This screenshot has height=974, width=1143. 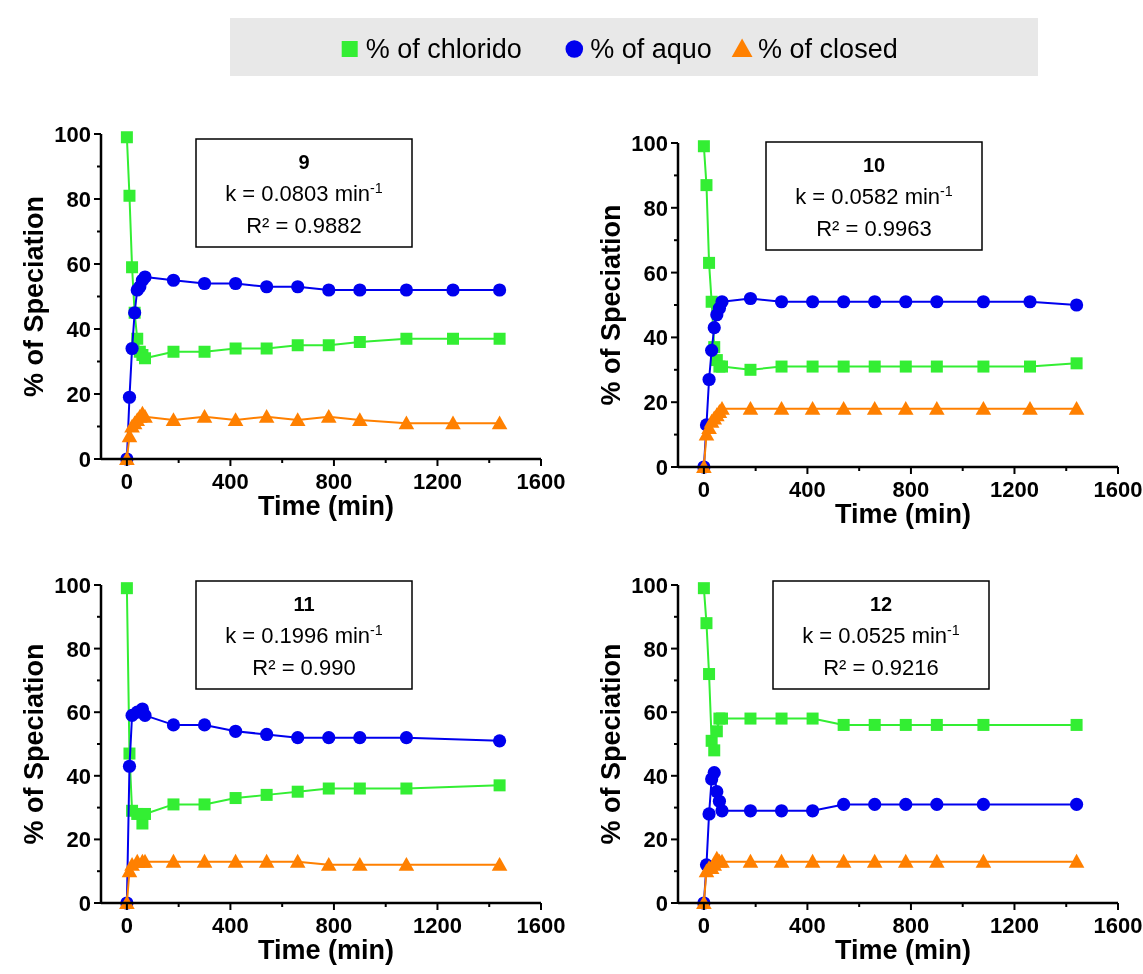 What do you see at coordinates (304, 193) in the screenshot?
I see `annotation: k = 0.0803 min$^{-1}$` at bounding box center [304, 193].